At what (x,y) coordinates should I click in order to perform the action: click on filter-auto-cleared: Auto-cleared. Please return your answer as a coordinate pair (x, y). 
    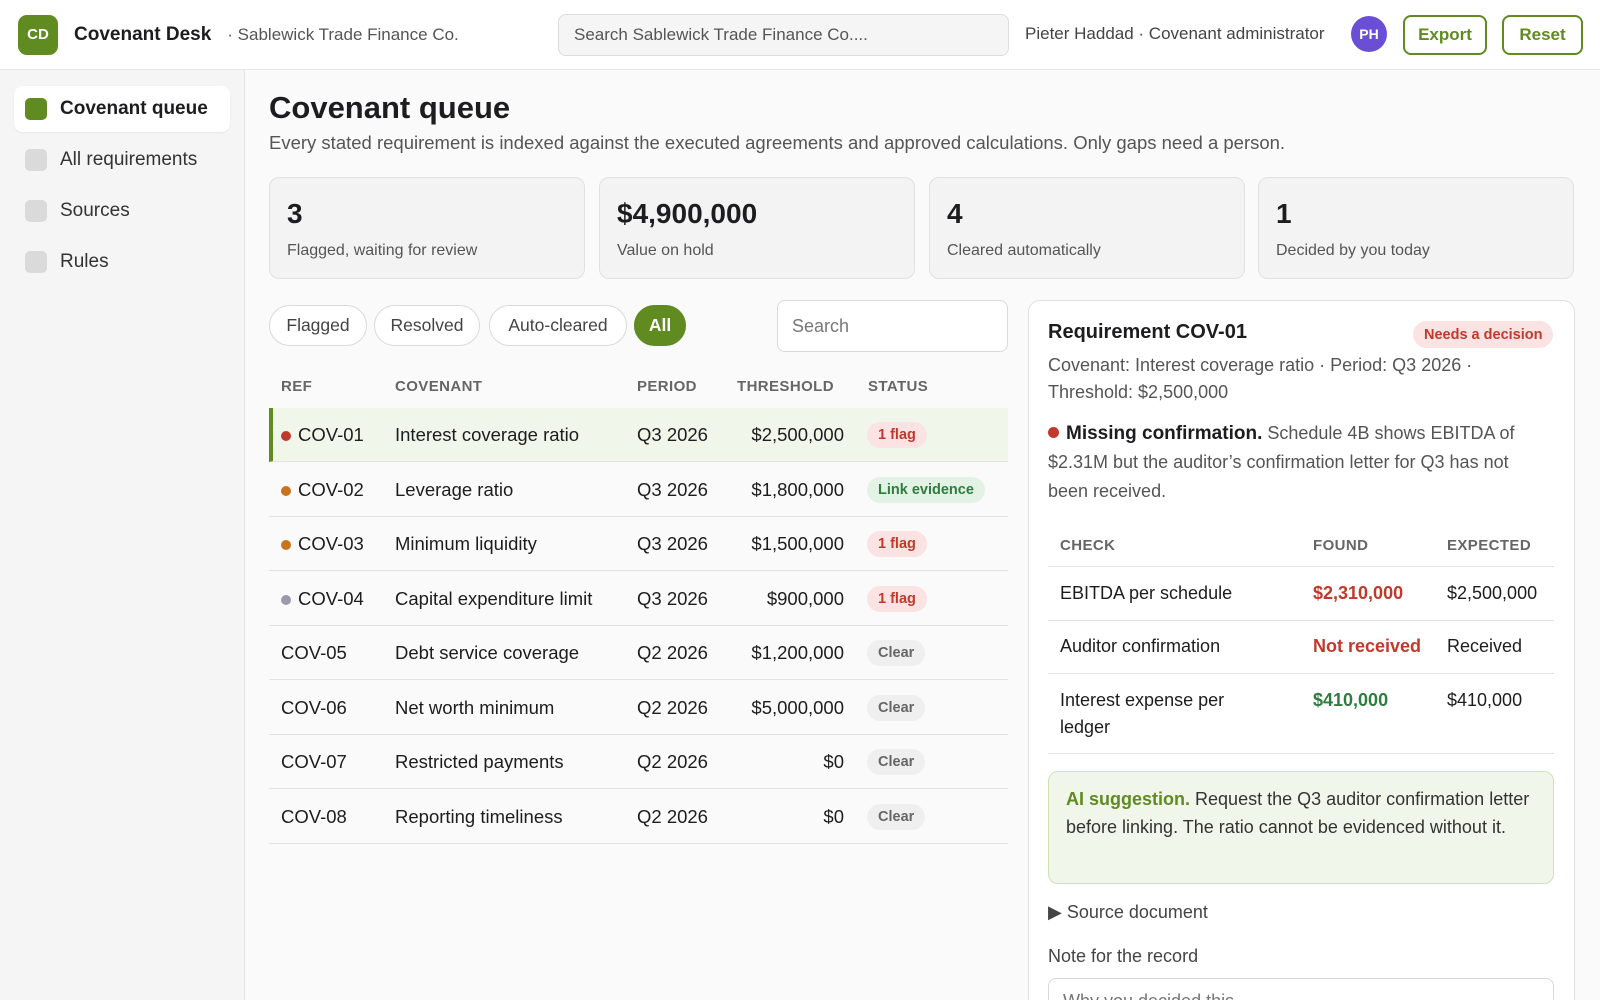
    Looking at the image, I should click on (558, 325).